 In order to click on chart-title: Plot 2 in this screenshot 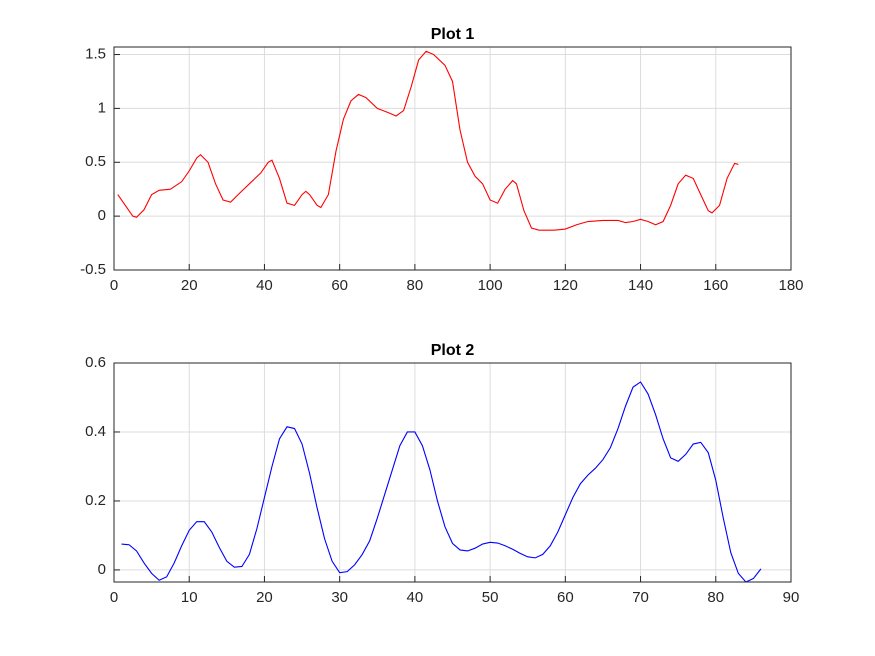, I will do `click(453, 350)`.